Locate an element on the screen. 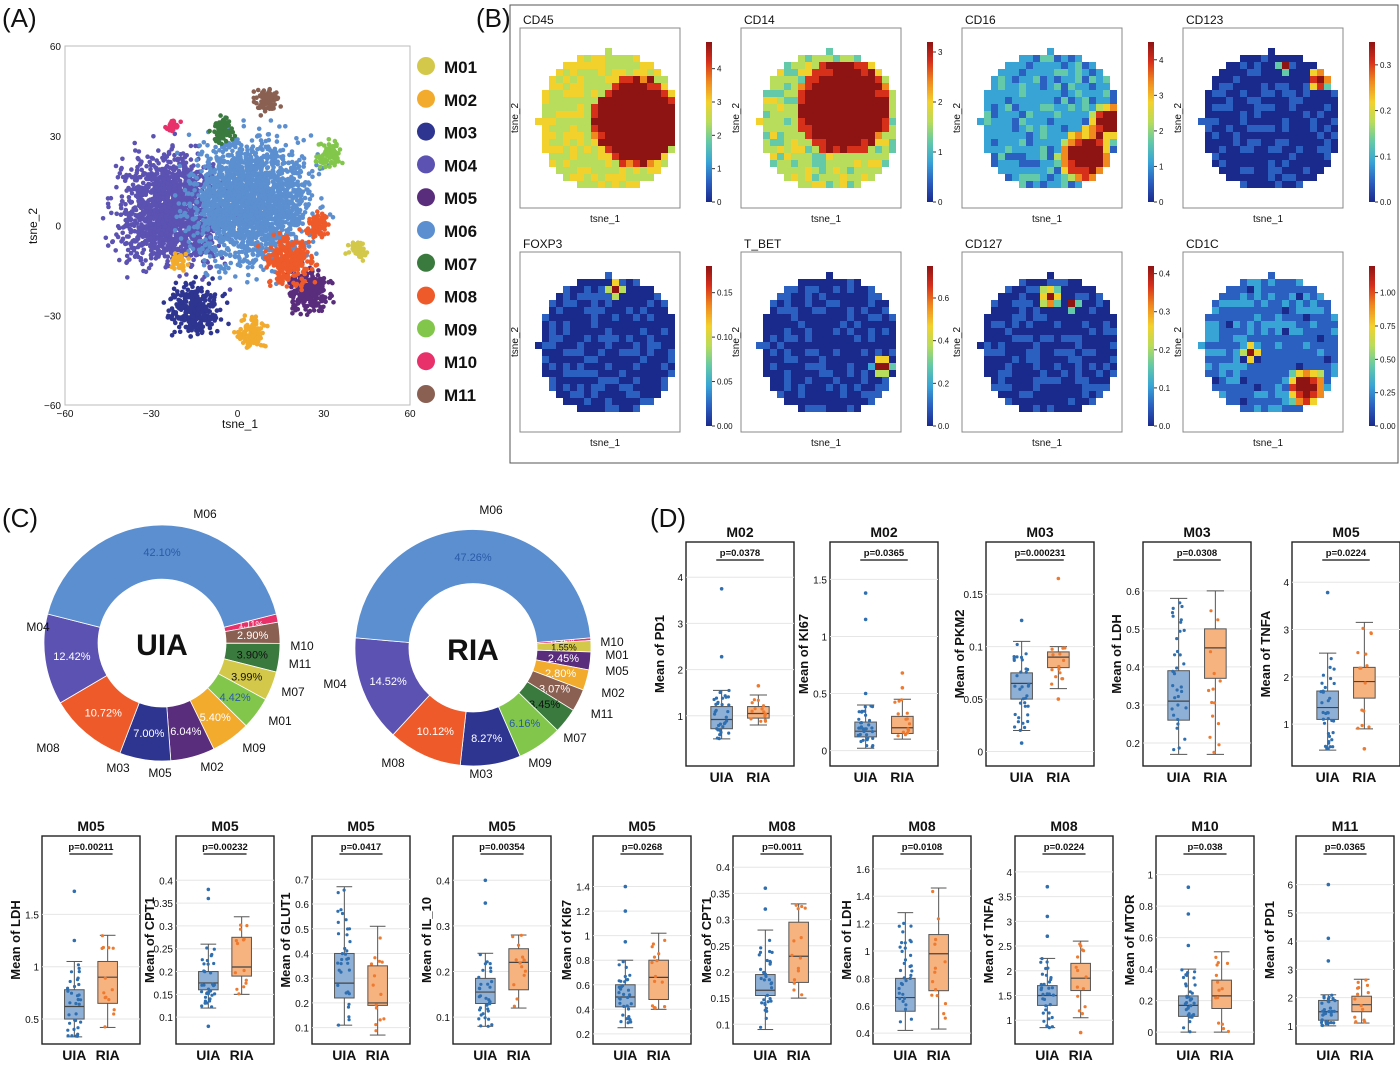 The width and height of the screenshot is (1400, 1069). tsne-x-axis-label: tsne_1 is located at coordinates (240, 424).